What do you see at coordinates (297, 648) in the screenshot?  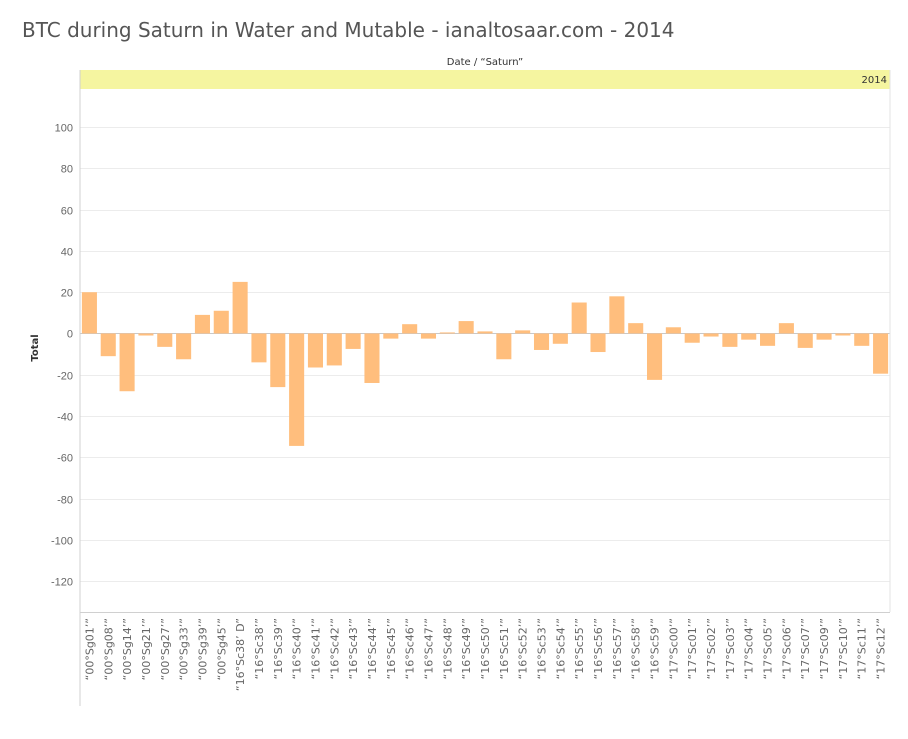 I see `x-tick-label: “16°Sc40’”` at bounding box center [297, 648].